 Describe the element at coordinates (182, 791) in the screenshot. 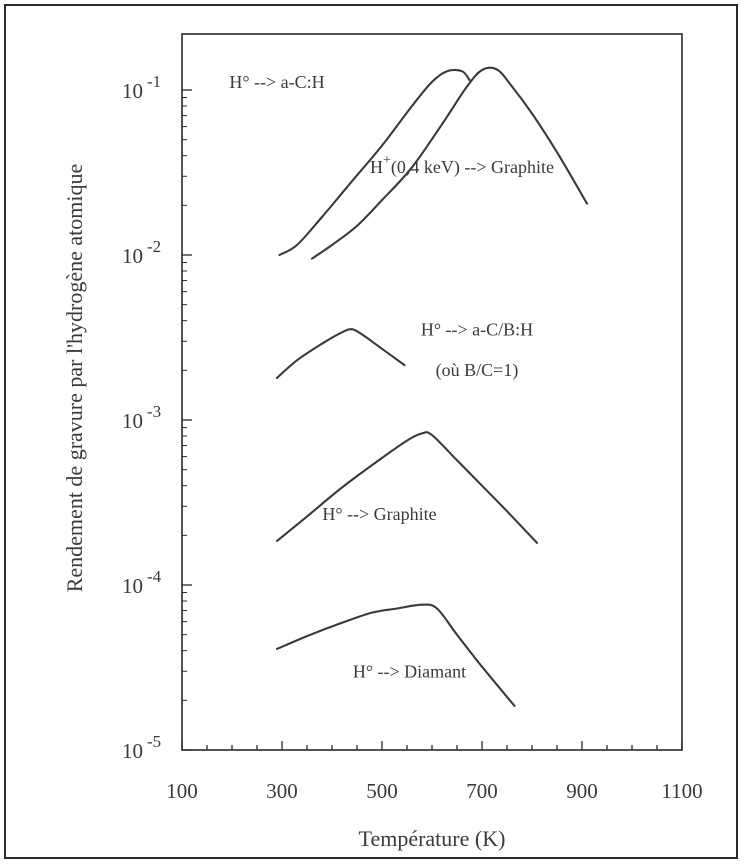

I see `x-tick-label: 100` at that location.